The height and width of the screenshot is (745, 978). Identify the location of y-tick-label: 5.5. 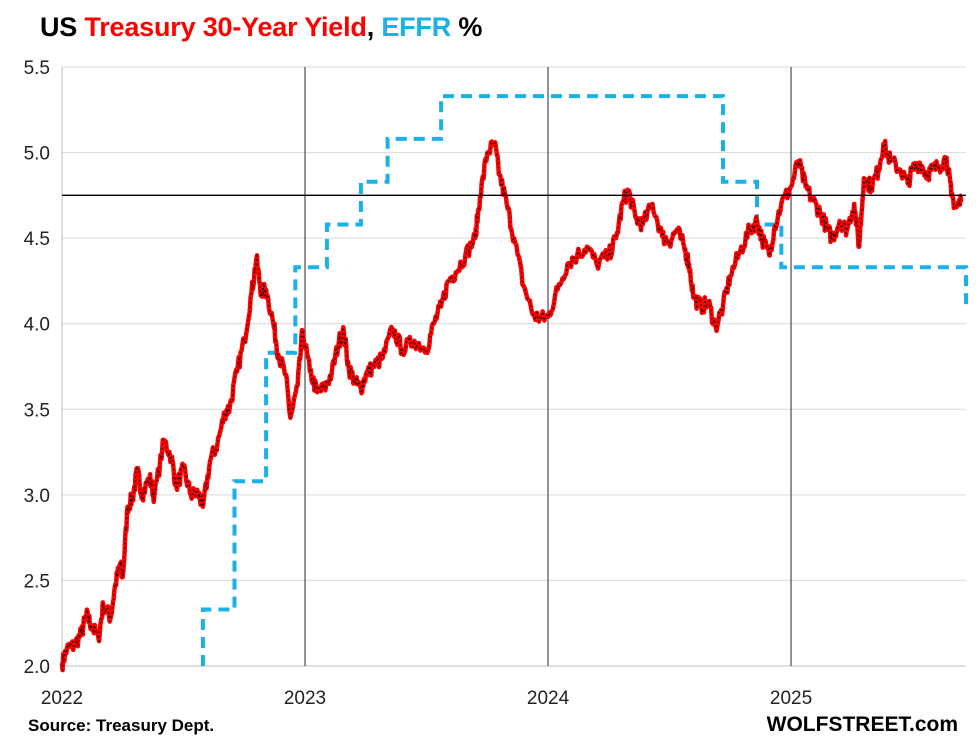
(37, 68).